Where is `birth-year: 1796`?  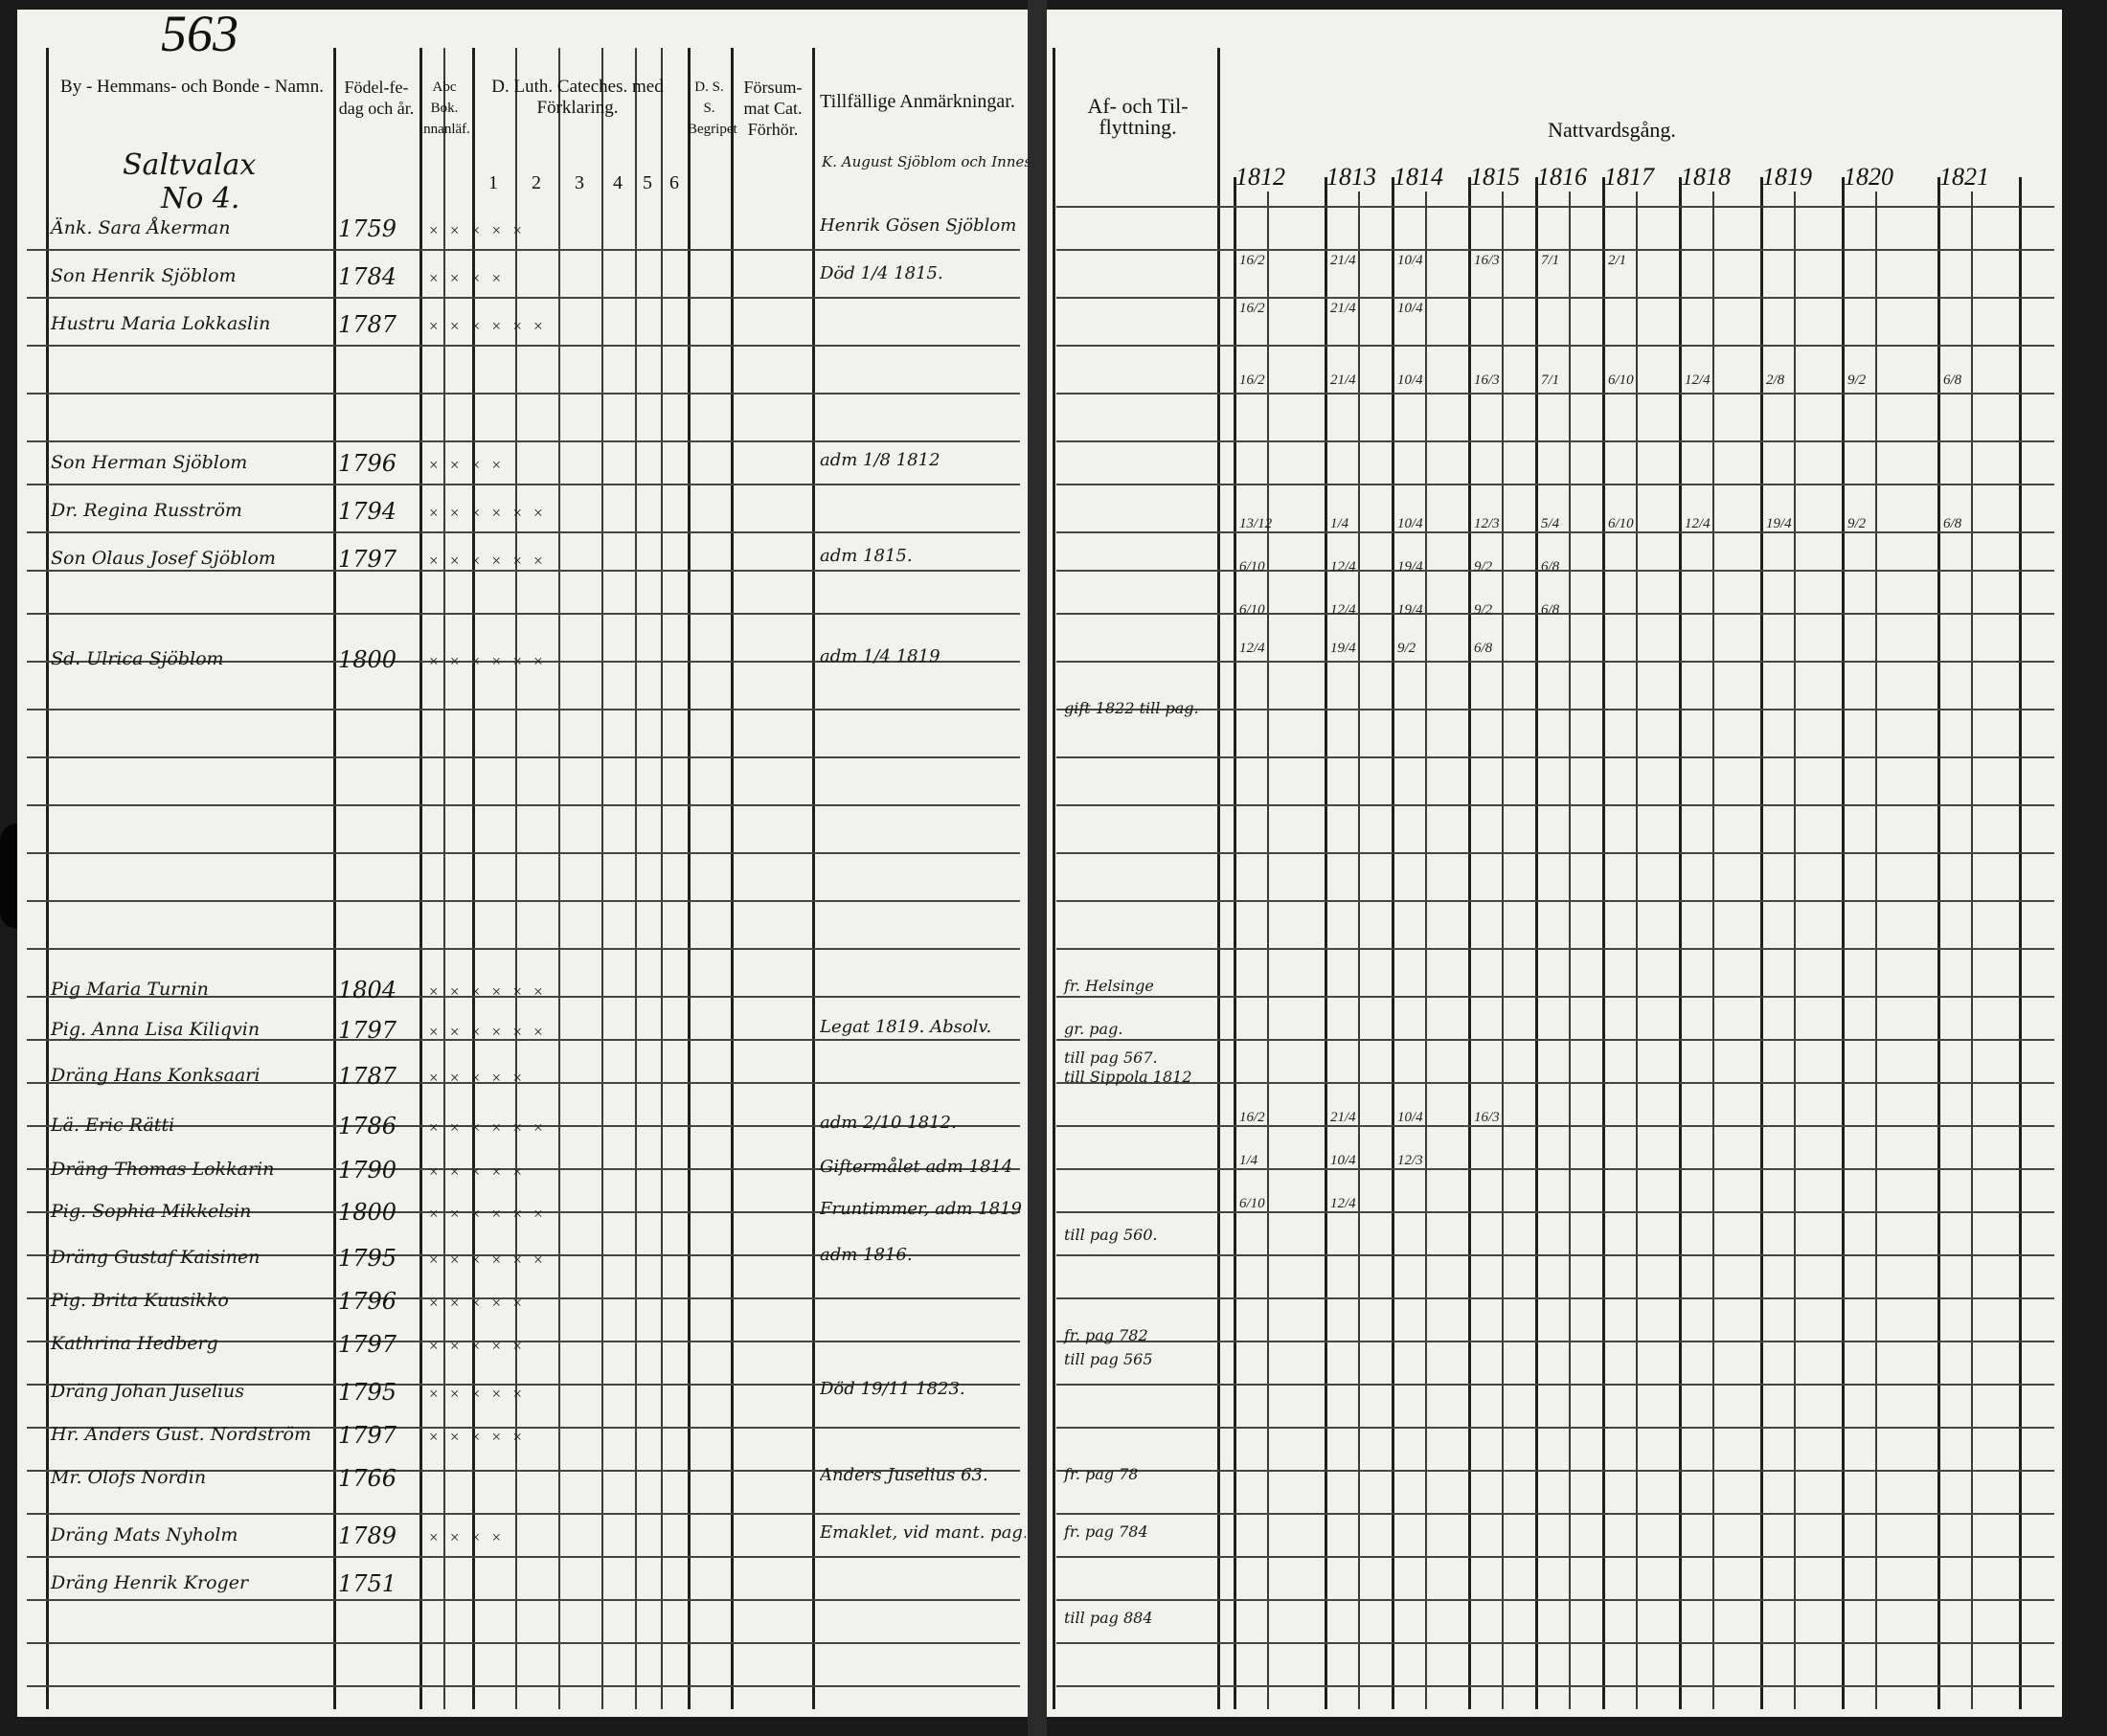 birth-year: 1796 is located at coordinates (367, 1302).